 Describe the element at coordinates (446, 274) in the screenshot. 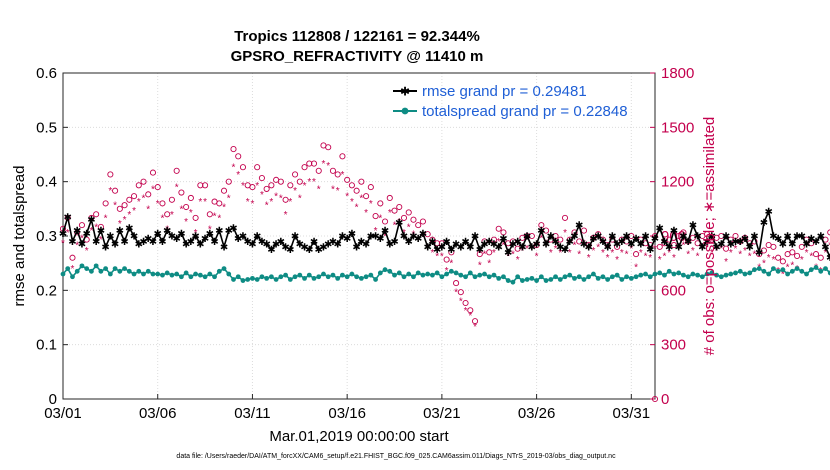

I see `totalspread-series-line` at that location.